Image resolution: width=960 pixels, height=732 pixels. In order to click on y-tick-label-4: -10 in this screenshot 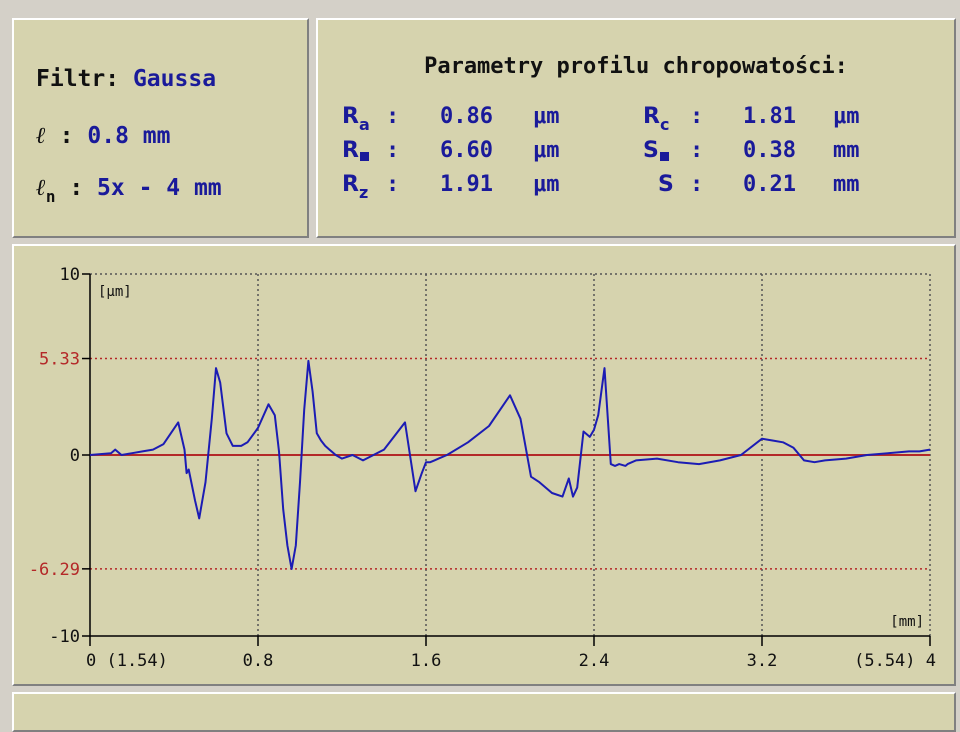, I will do `click(64, 637)`.